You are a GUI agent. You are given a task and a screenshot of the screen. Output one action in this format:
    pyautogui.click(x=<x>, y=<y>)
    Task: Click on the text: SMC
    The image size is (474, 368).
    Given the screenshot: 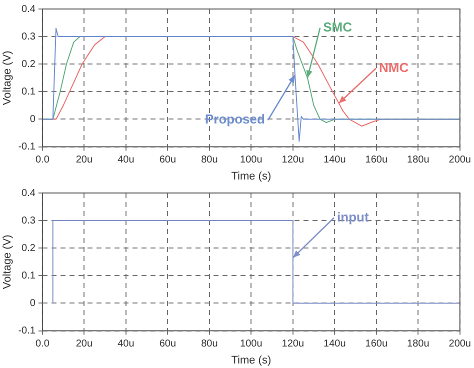 What is the action you would take?
    pyautogui.click(x=338, y=26)
    